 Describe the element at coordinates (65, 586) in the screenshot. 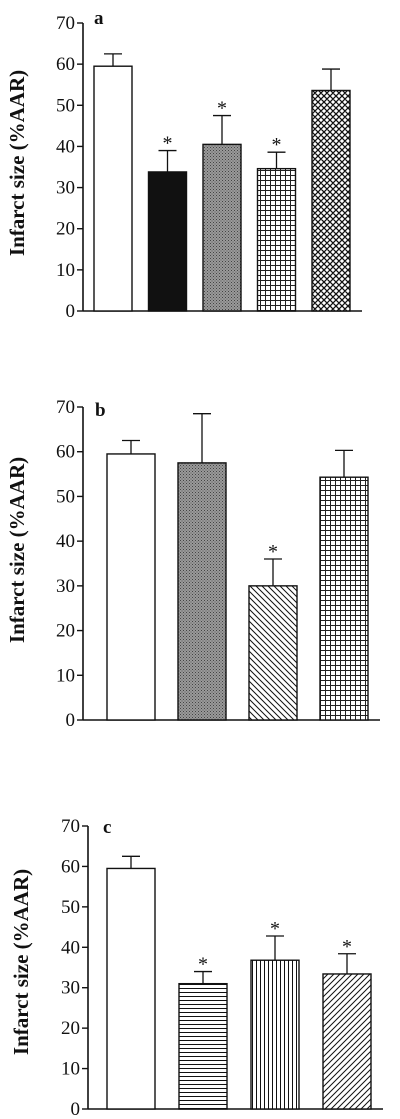

I see `panel-b-y-tick-label: 30` at that location.